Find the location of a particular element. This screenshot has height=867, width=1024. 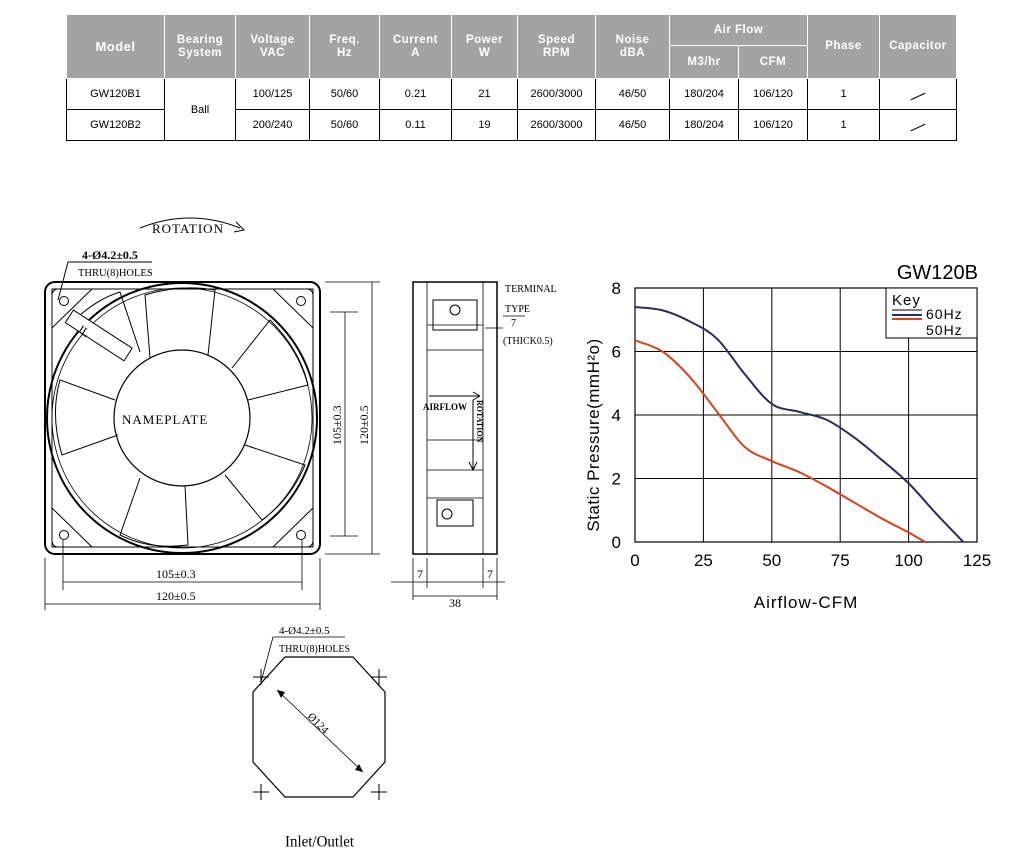

thru-label: THRU(8)HOLES is located at coordinates (115, 273).